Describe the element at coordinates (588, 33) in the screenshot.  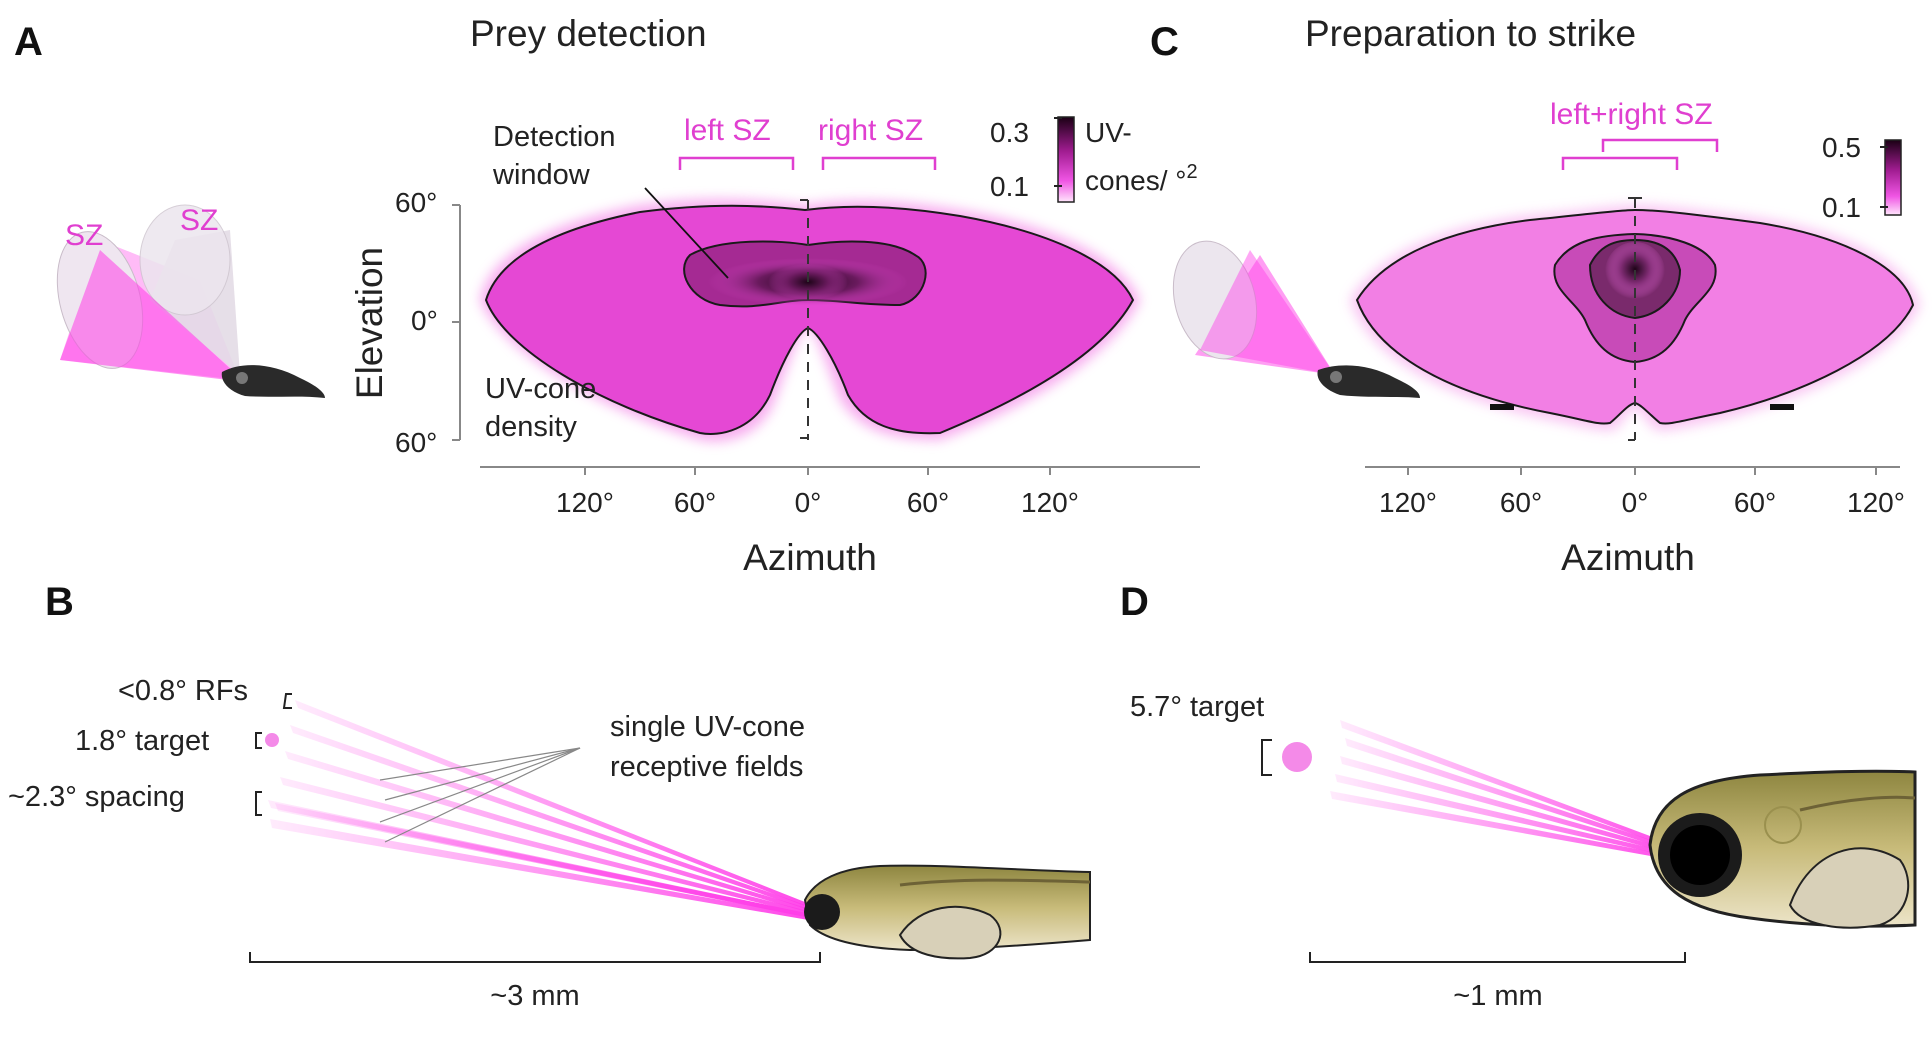
I see `panel-a-title: Prey detection` at that location.